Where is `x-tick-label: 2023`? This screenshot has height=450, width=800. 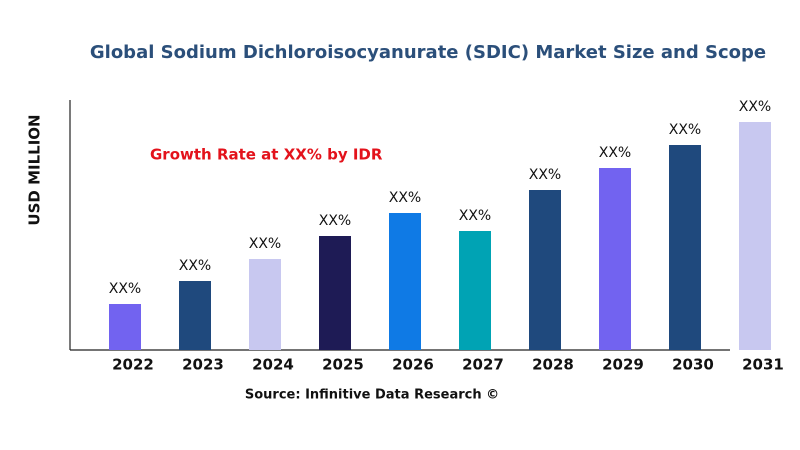
x-tick-label: 2023 is located at coordinates (203, 365).